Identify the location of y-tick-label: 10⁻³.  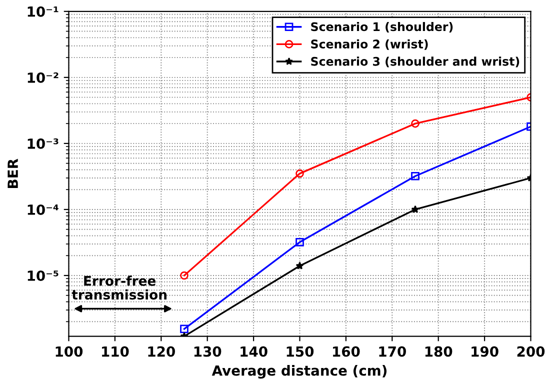
(43, 143).